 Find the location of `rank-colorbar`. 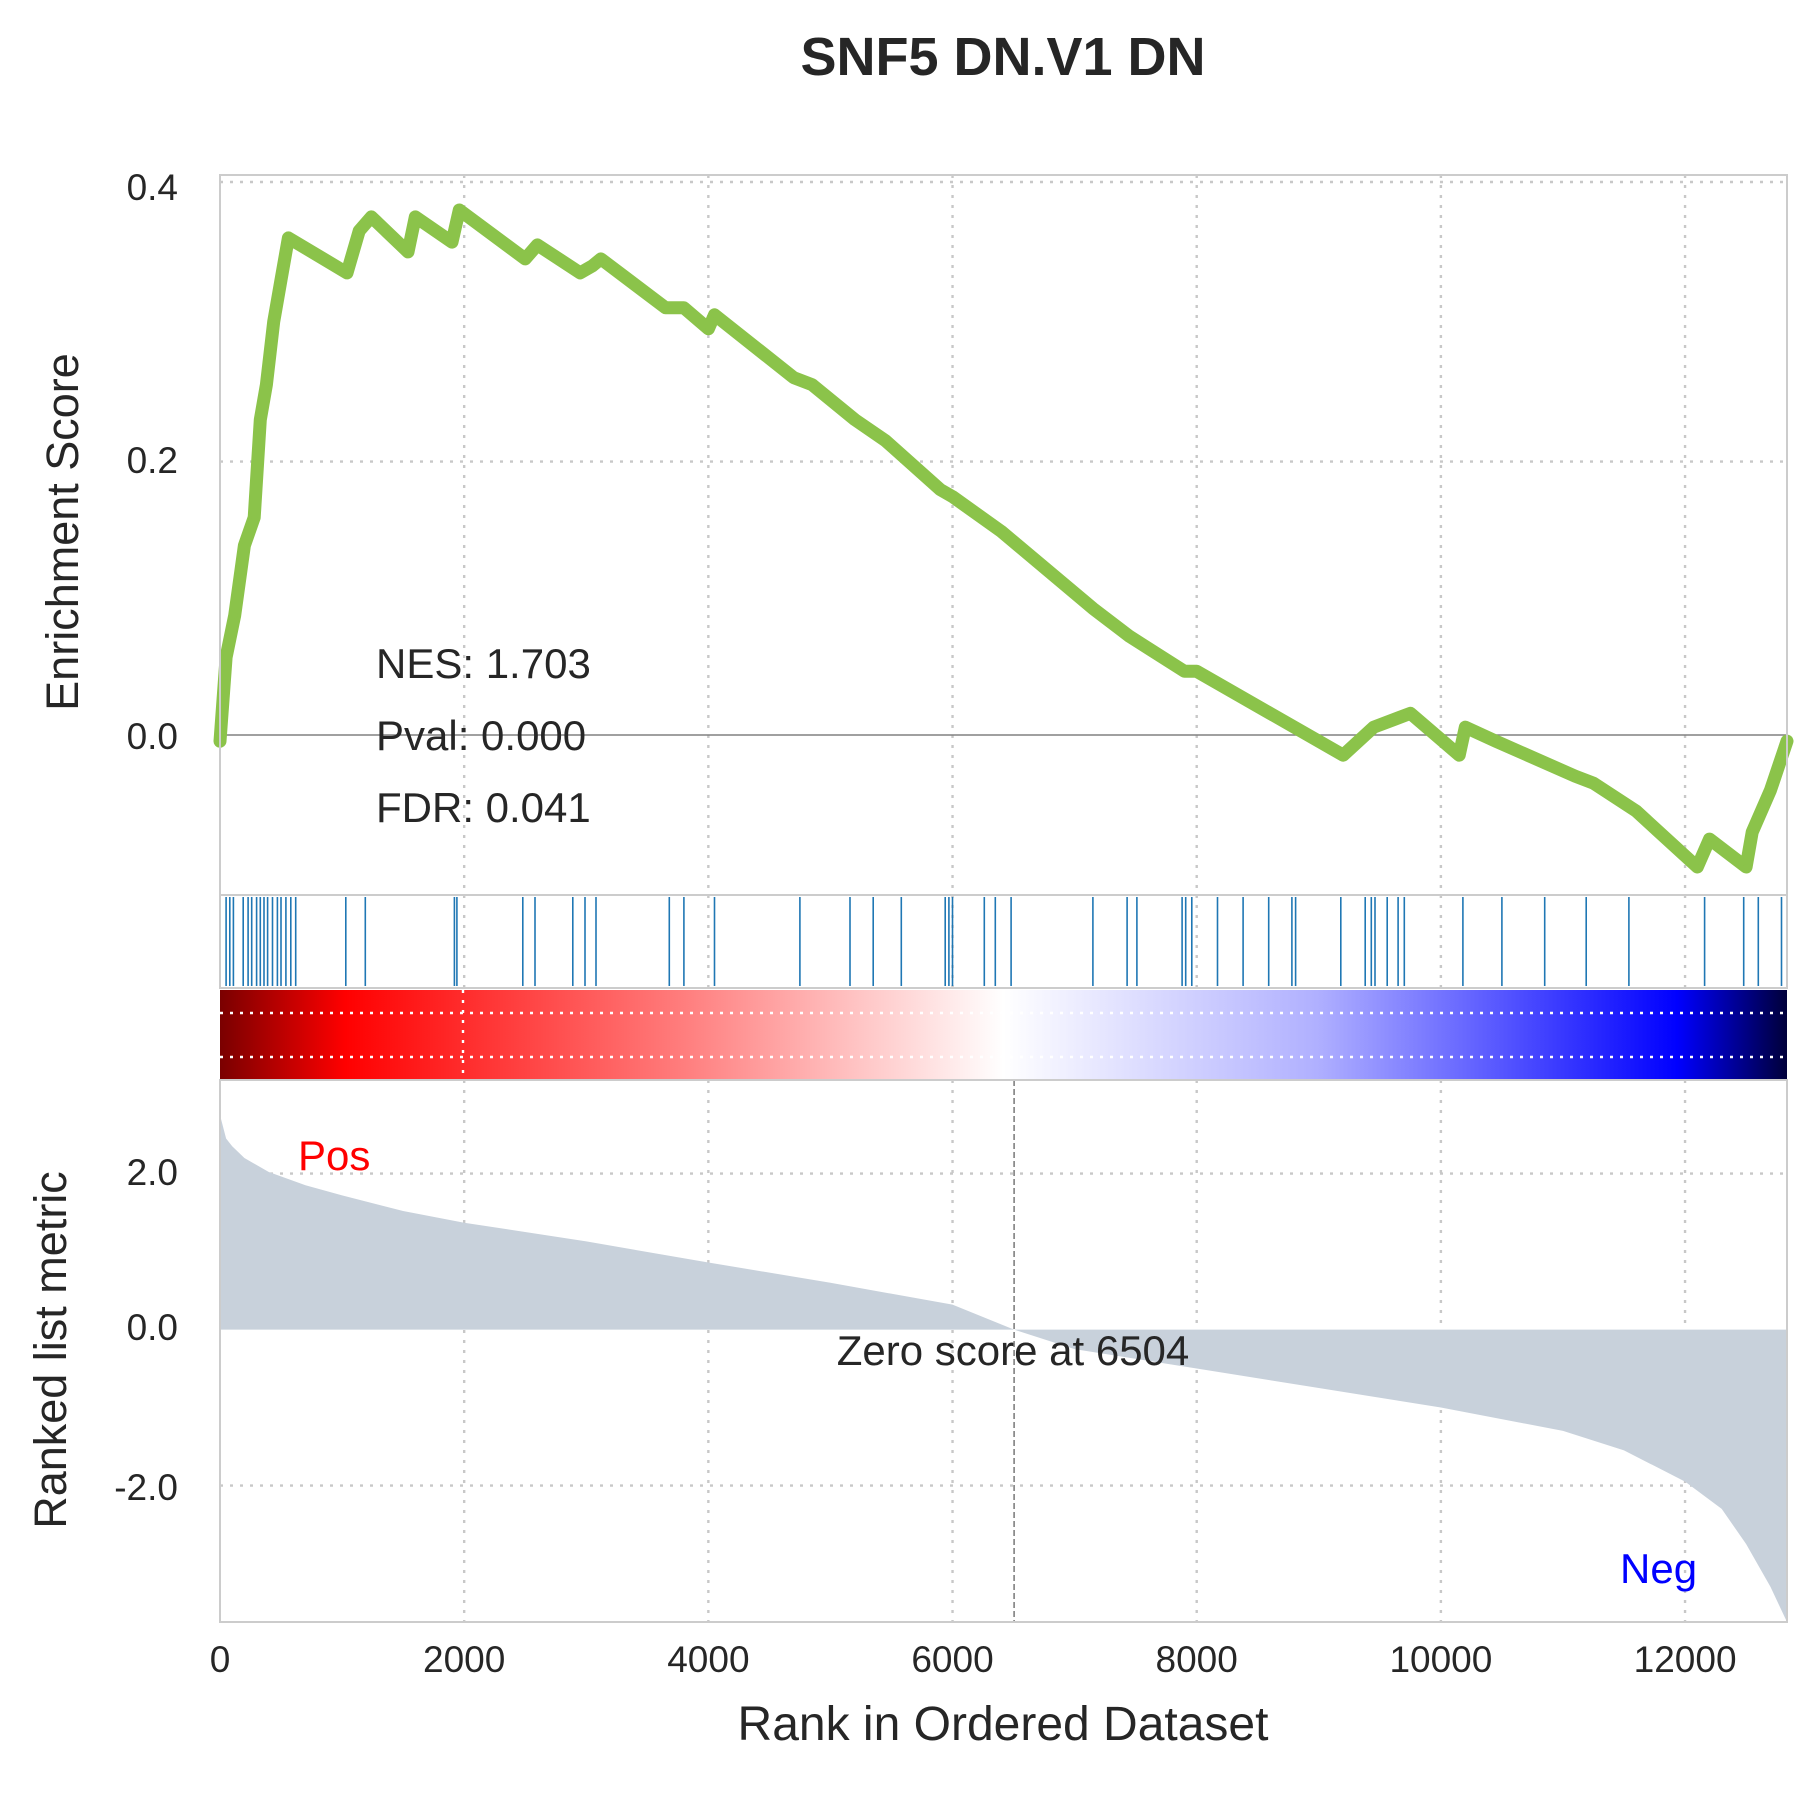

rank-colorbar is located at coordinates (1003, 1035).